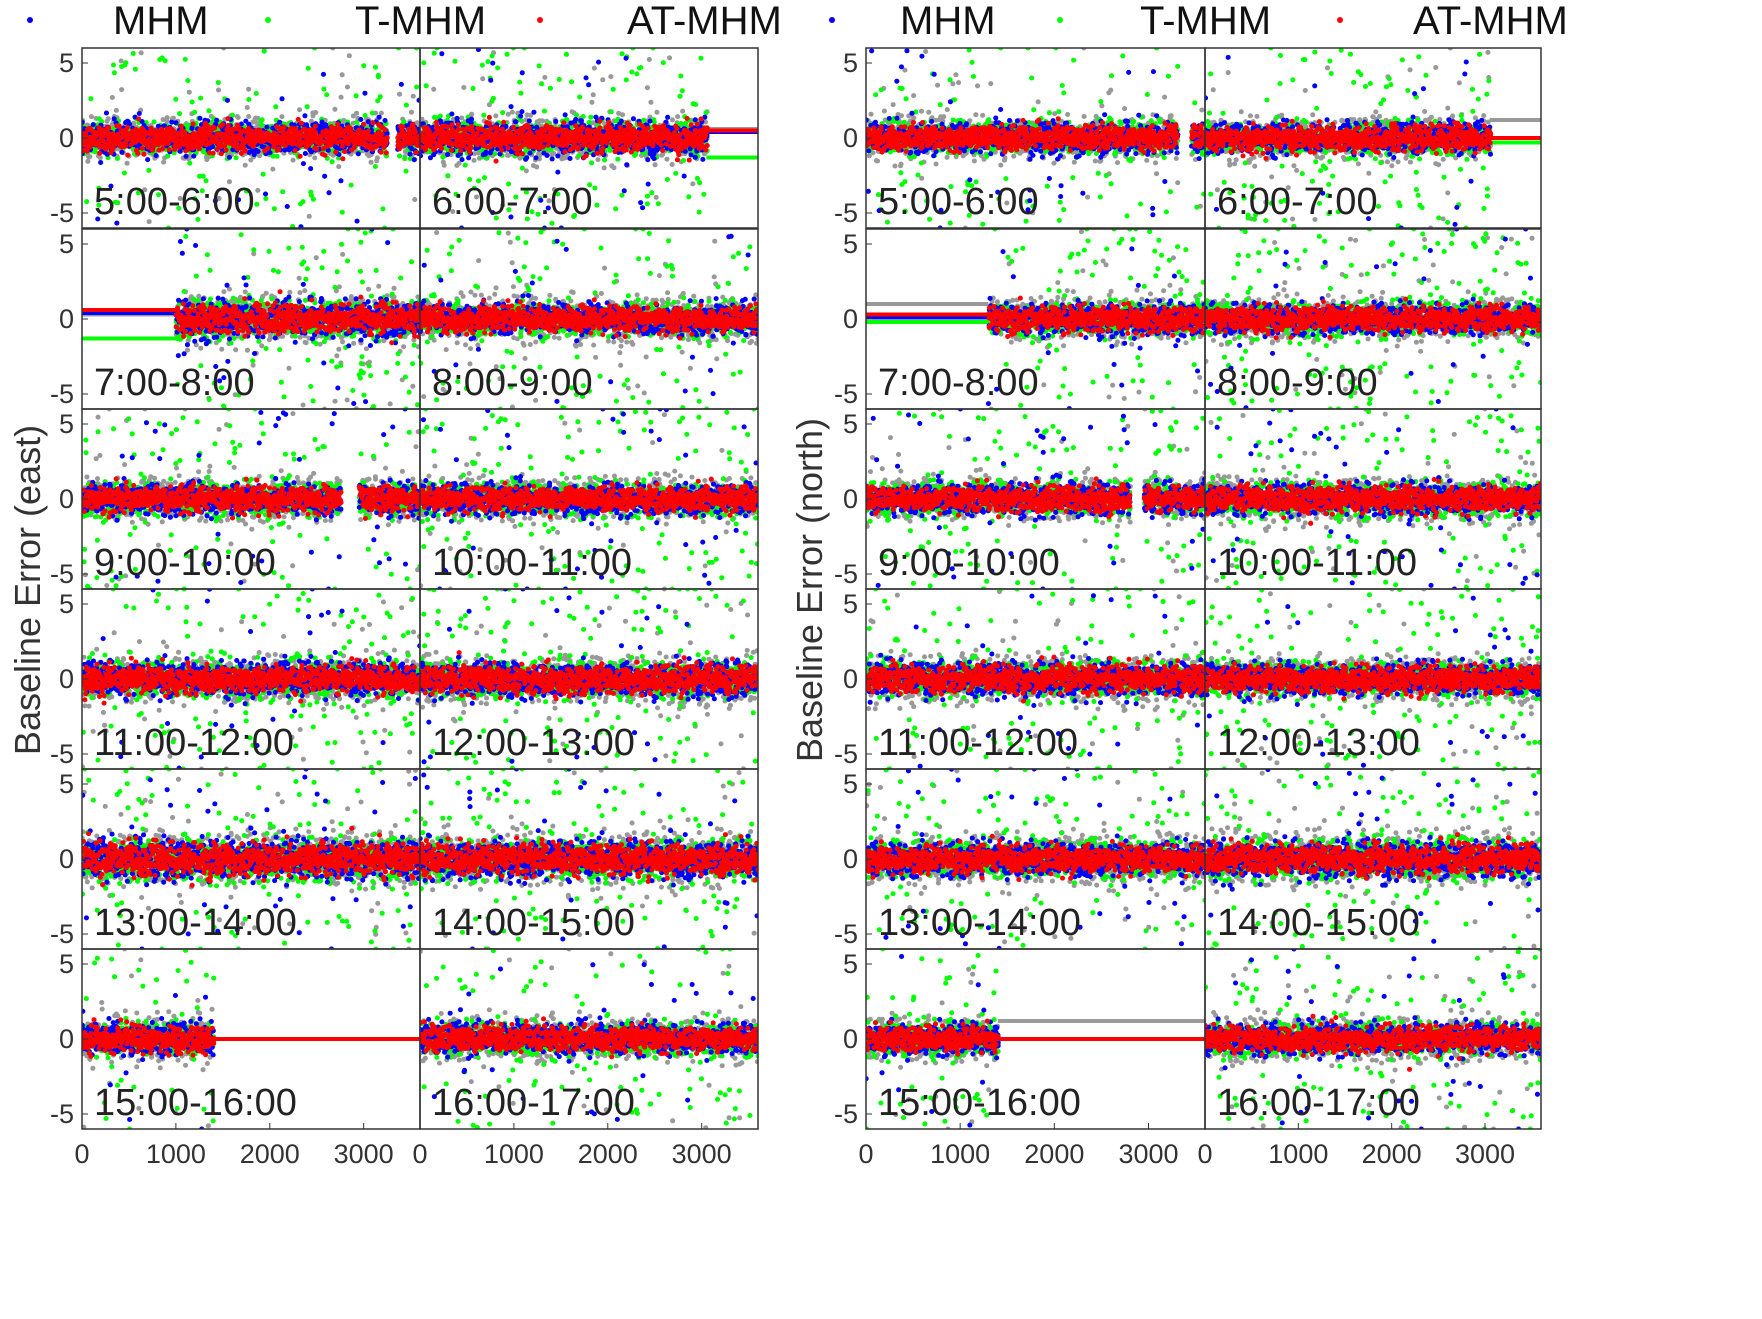  I want to click on panel-time-label: 16:00-17:00, so click(1318, 1103).